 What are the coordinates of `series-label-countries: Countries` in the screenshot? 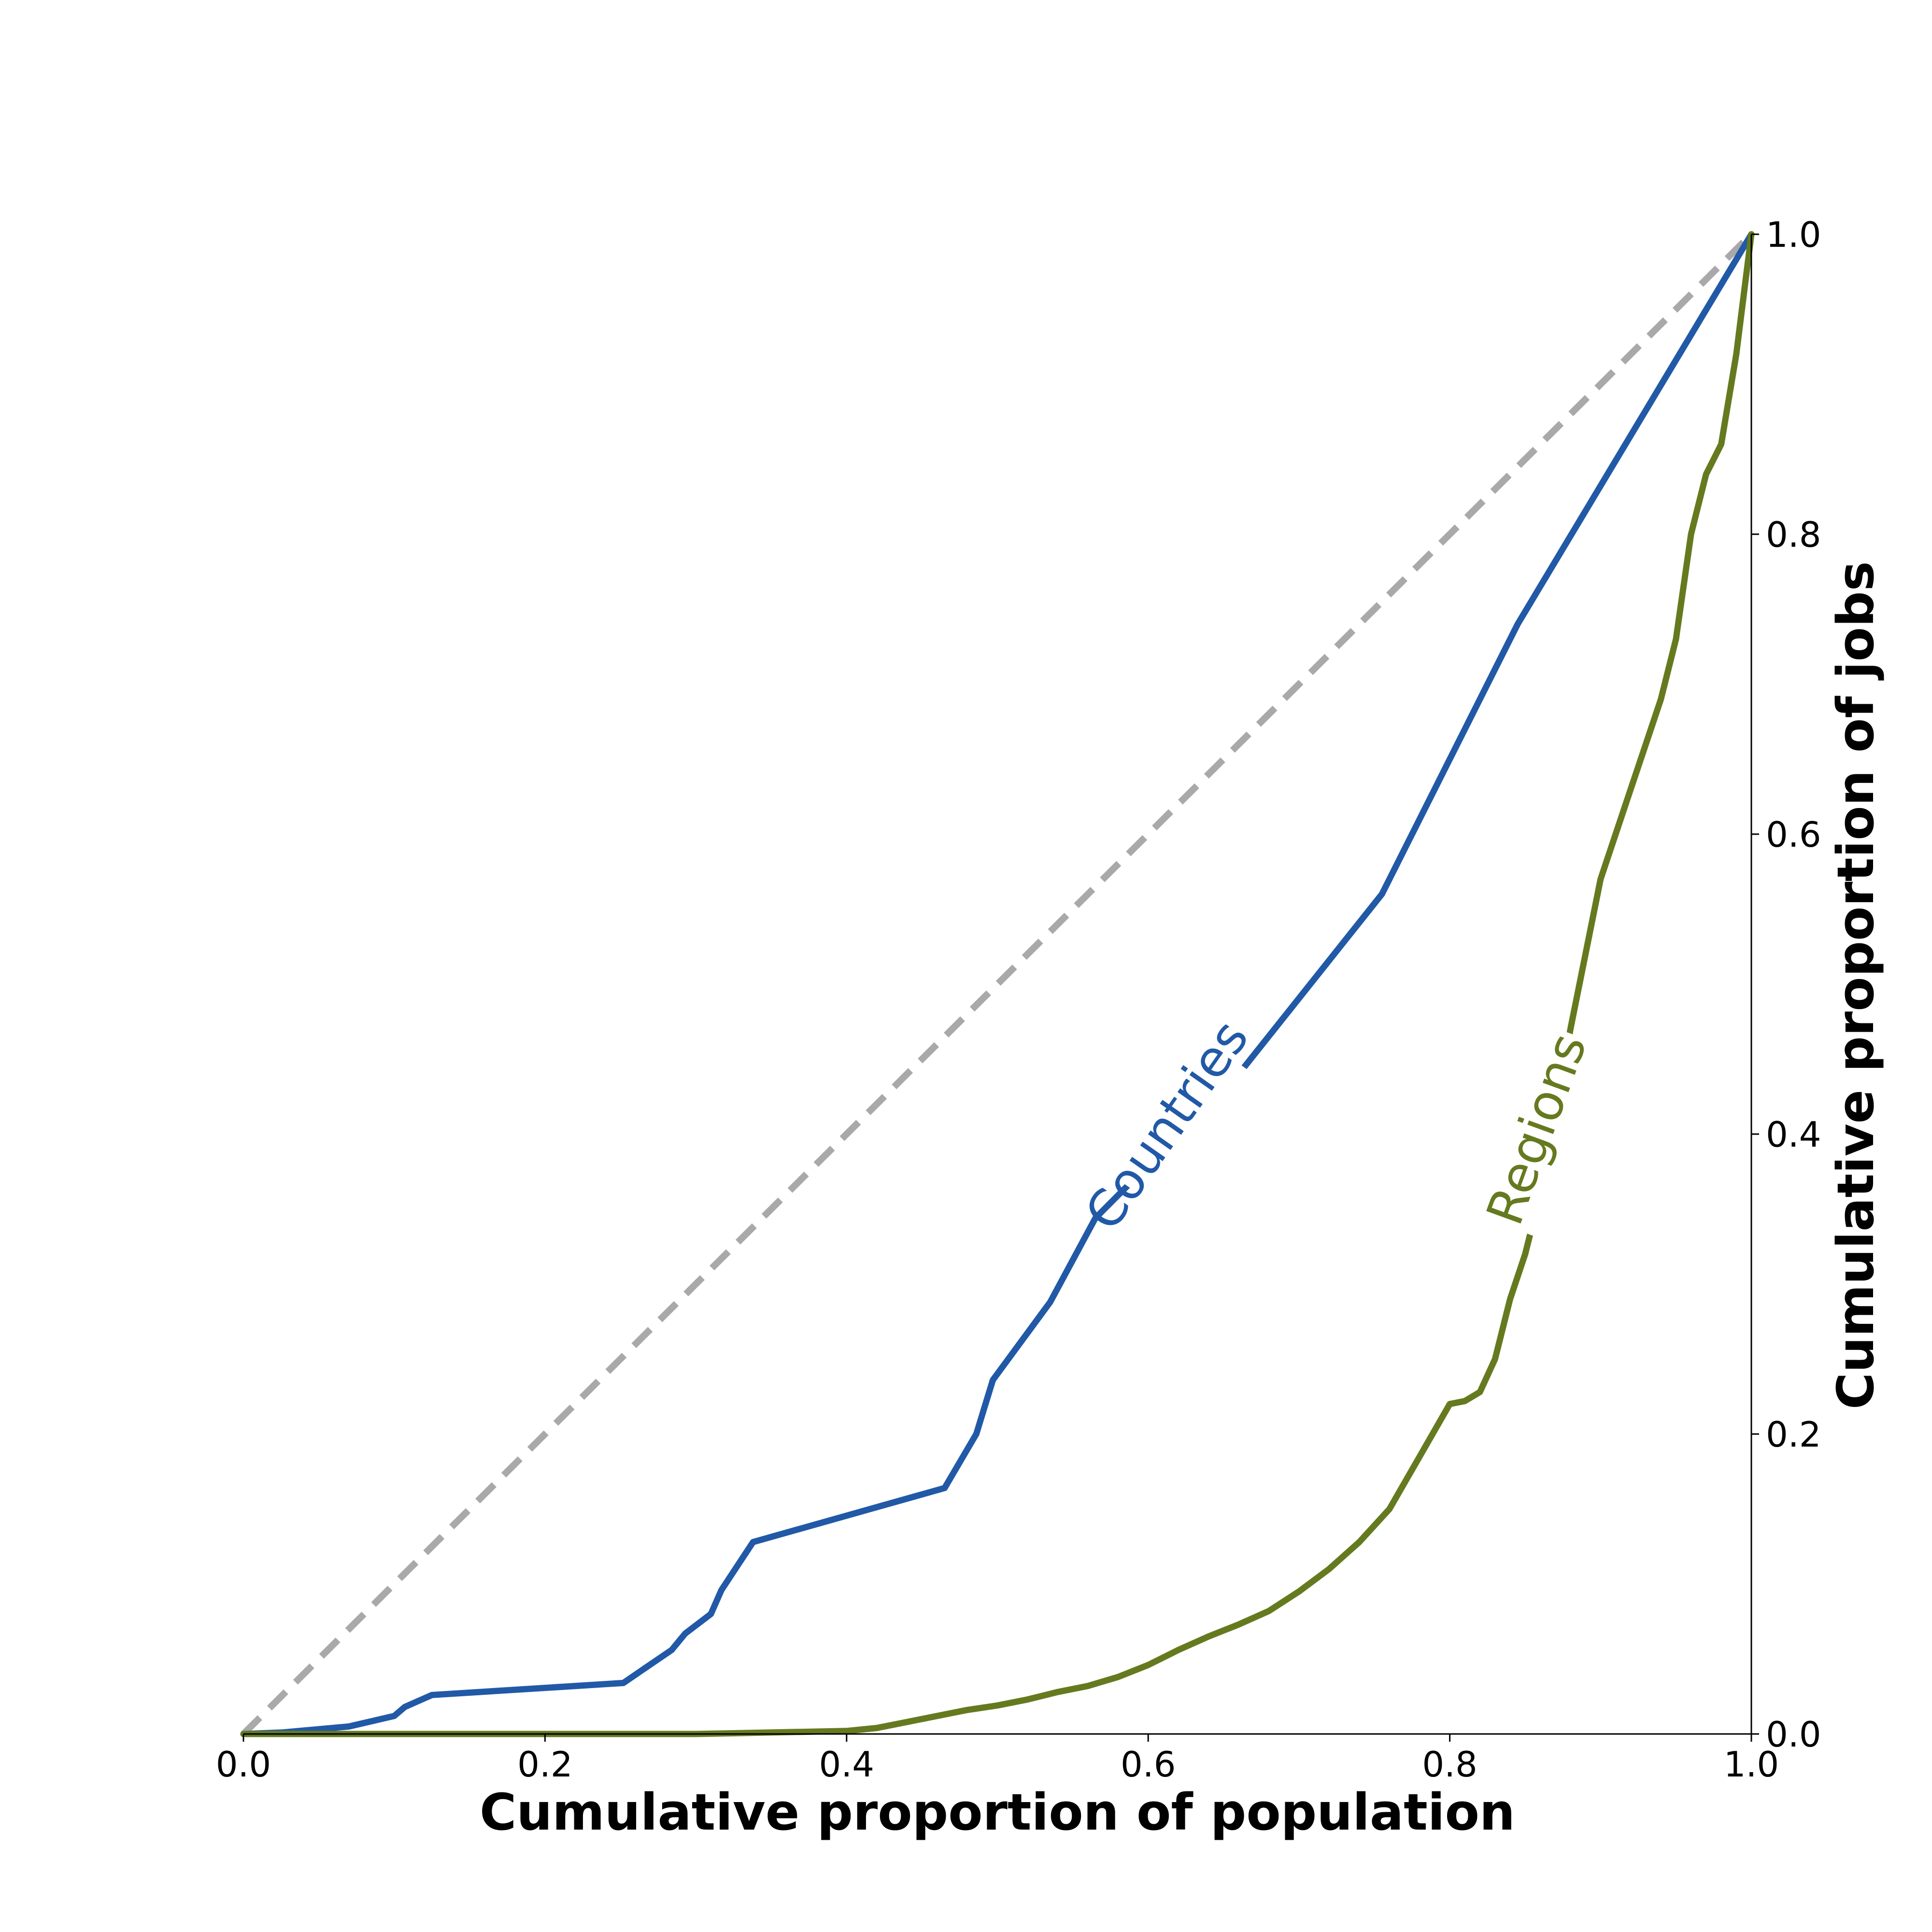 It's located at (1167, 1124).